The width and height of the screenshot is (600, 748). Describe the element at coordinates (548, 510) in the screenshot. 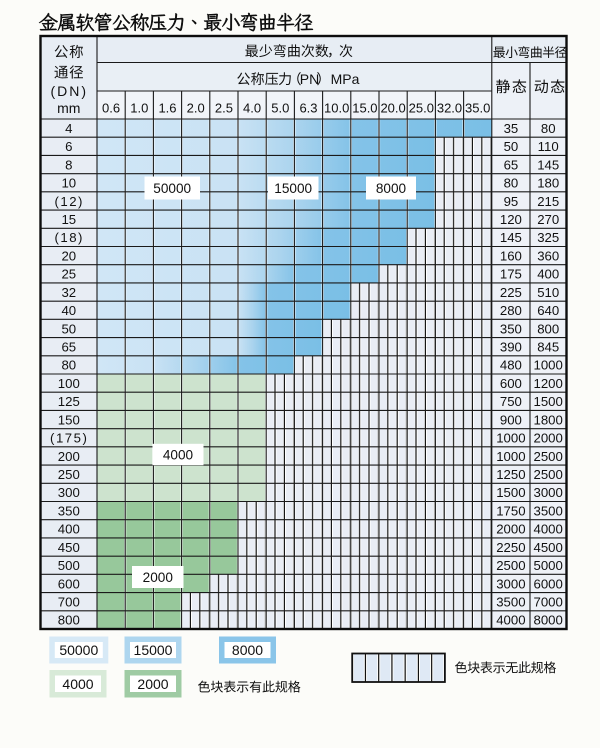

I see `svg-text: 3500` at that location.